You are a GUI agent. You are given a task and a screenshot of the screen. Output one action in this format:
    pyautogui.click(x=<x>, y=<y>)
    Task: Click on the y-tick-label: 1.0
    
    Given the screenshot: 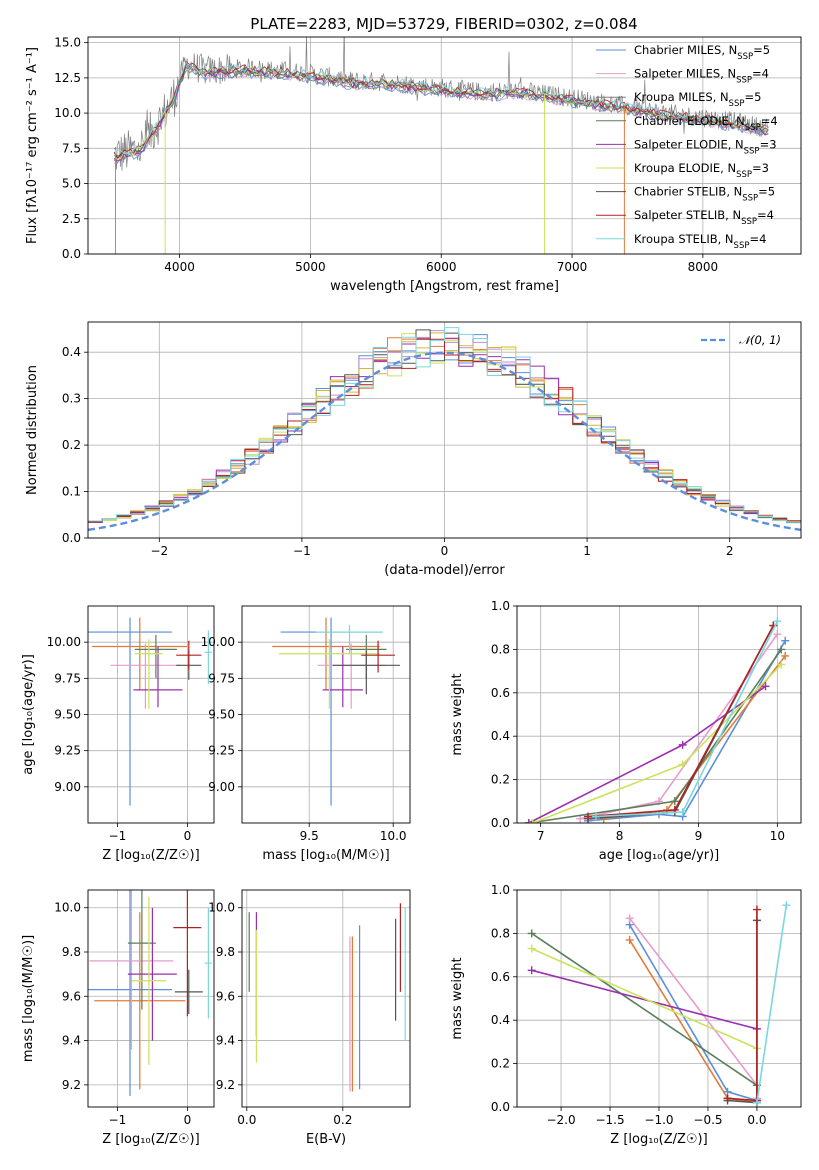 What is the action you would take?
    pyautogui.click(x=500, y=606)
    